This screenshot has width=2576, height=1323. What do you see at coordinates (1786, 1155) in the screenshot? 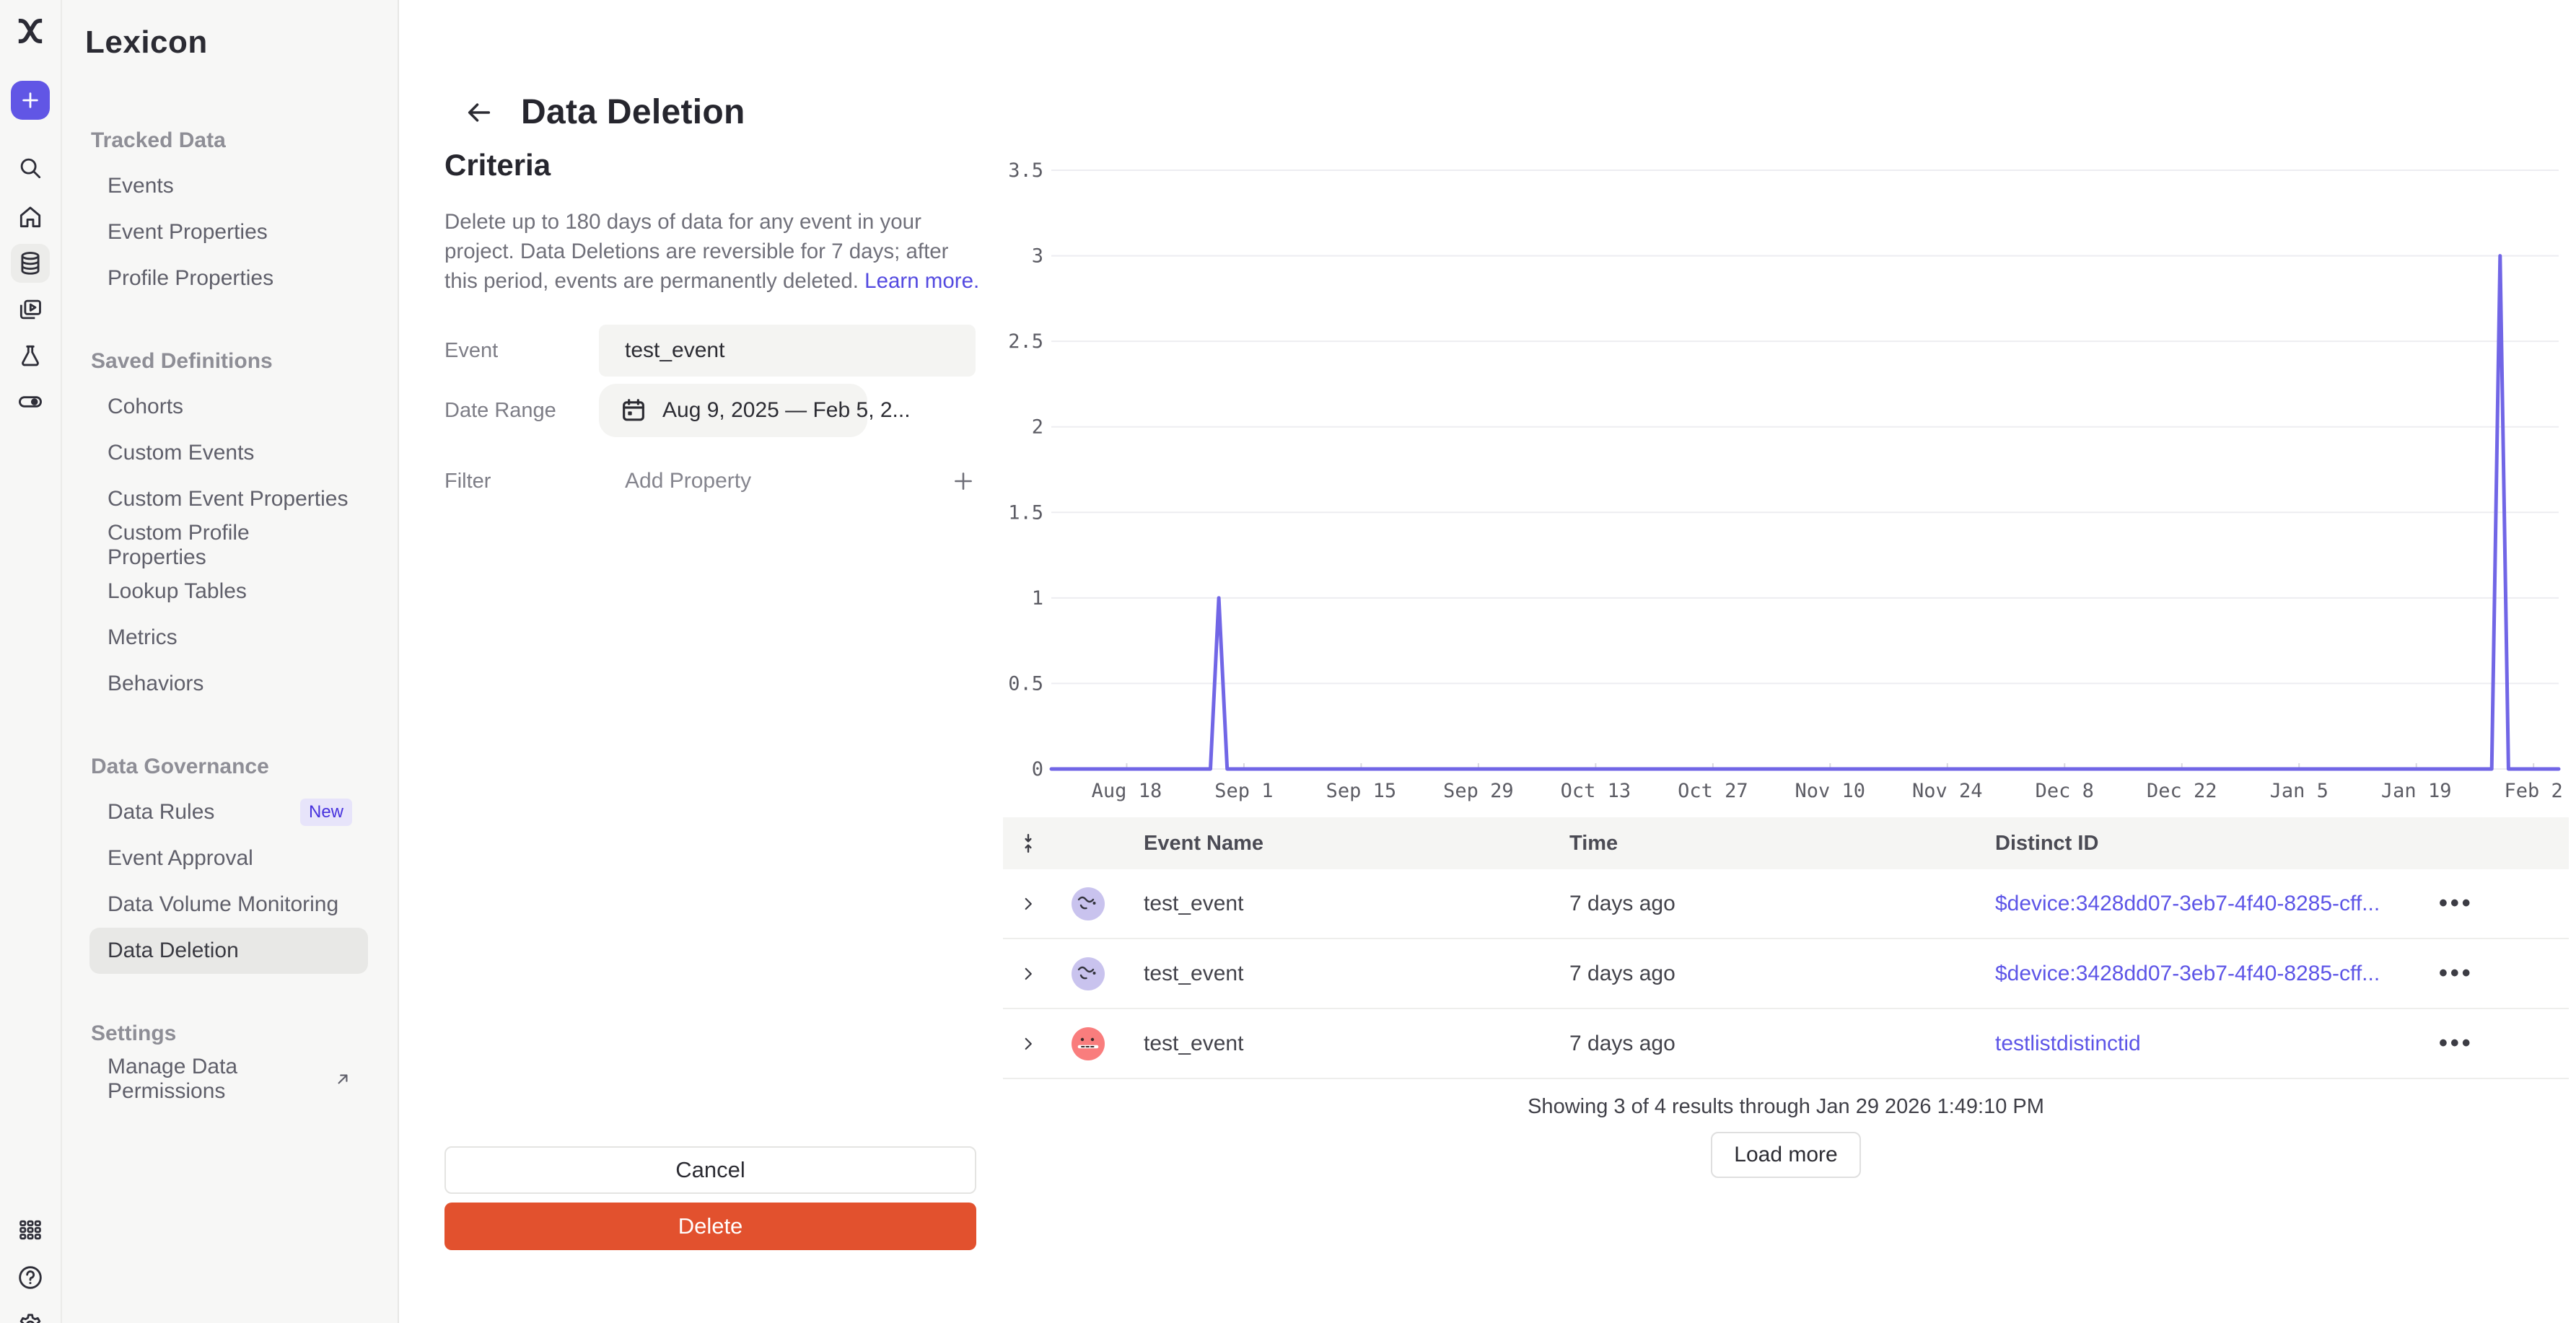
I see `load-more-button: Load more` at bounding box center [1786, 1155].